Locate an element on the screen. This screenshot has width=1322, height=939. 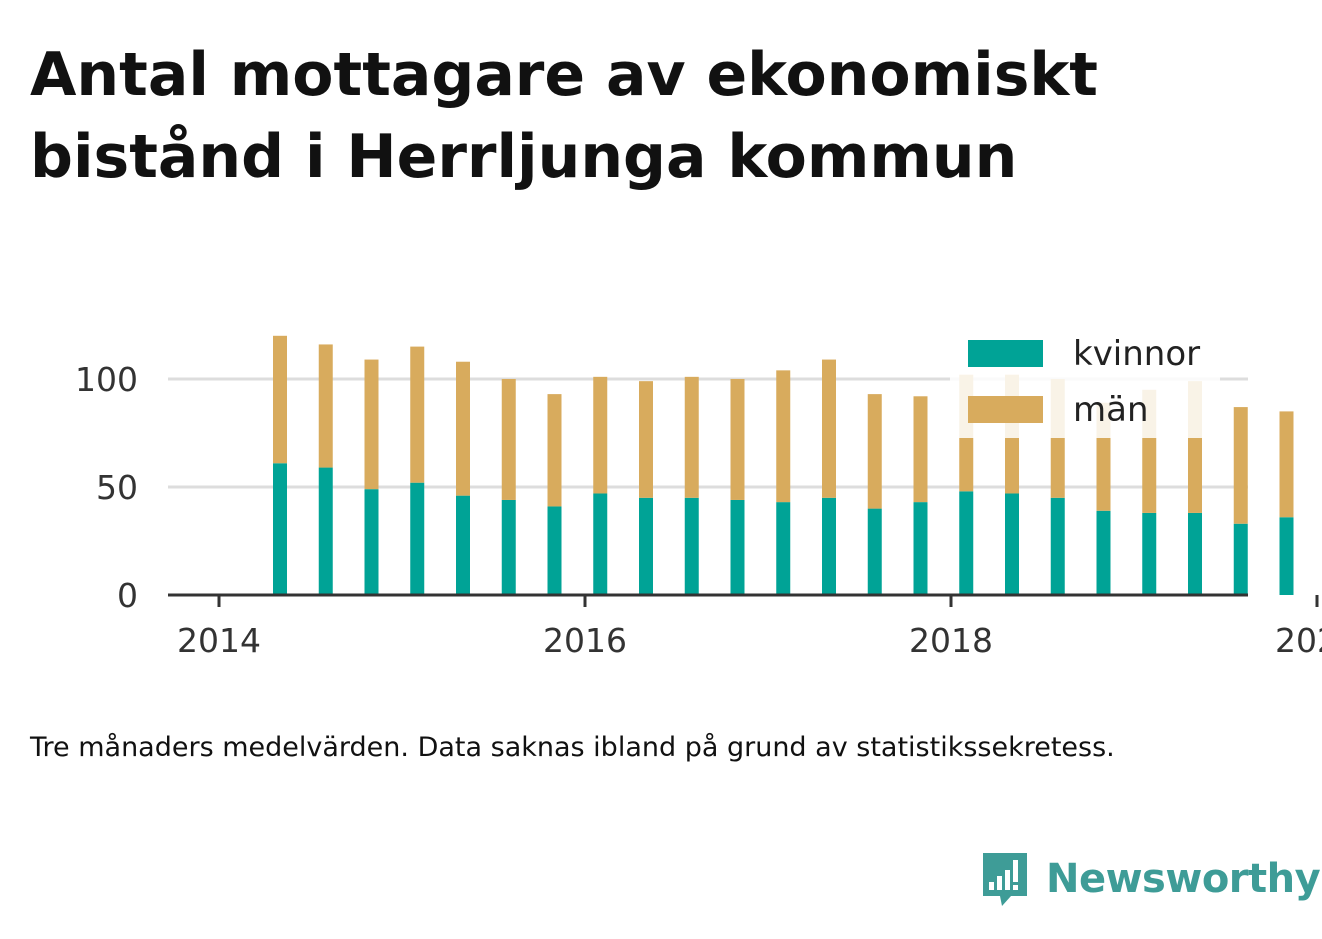
y-axis: 0 50 100 is located at coordinates (106, 487).